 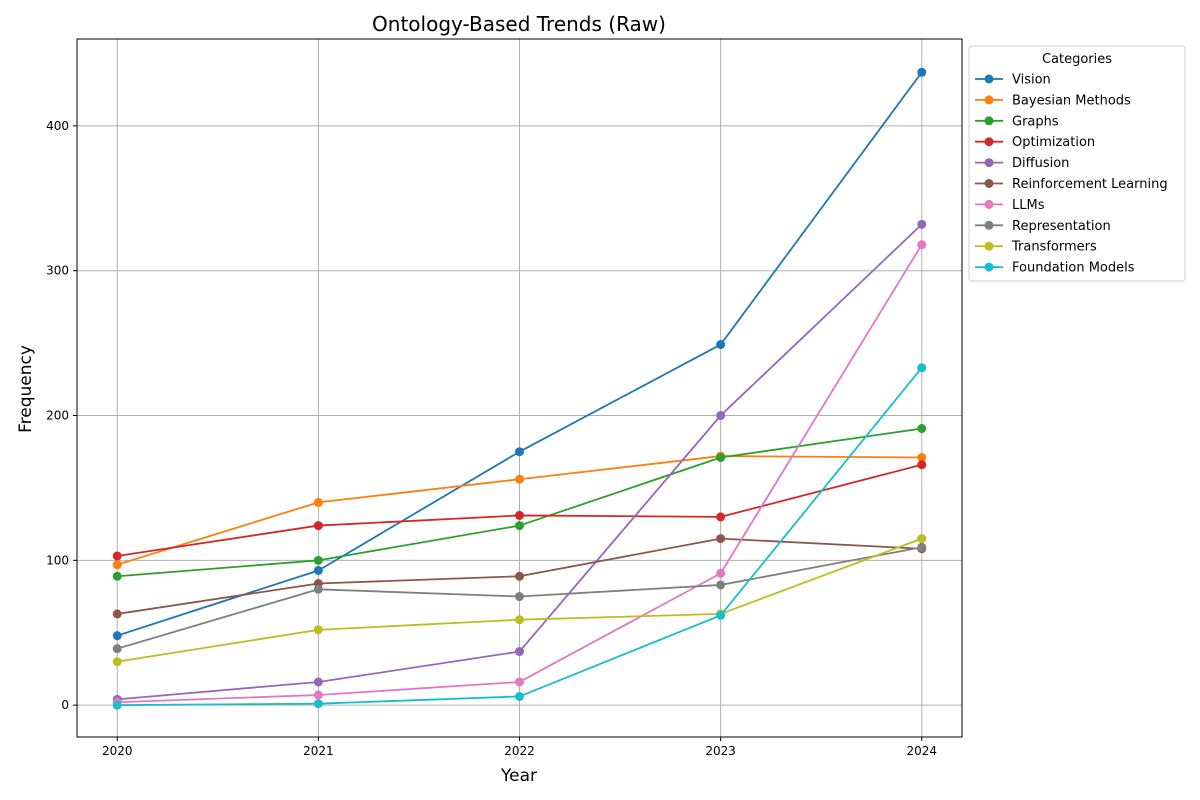 I want to click on y-tick-label: 200, so click(x=57, y=416).